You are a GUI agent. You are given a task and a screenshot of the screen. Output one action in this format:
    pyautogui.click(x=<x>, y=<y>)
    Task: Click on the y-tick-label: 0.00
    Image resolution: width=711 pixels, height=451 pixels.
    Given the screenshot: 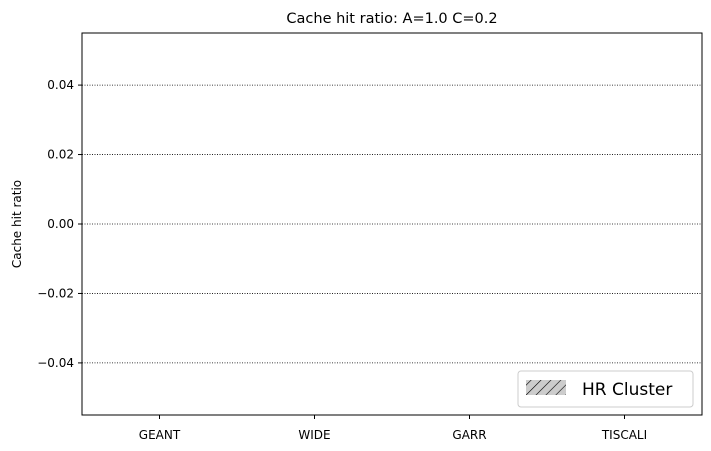 What is the action you would take?
    pyautogui.click(x=60, y=224)
    